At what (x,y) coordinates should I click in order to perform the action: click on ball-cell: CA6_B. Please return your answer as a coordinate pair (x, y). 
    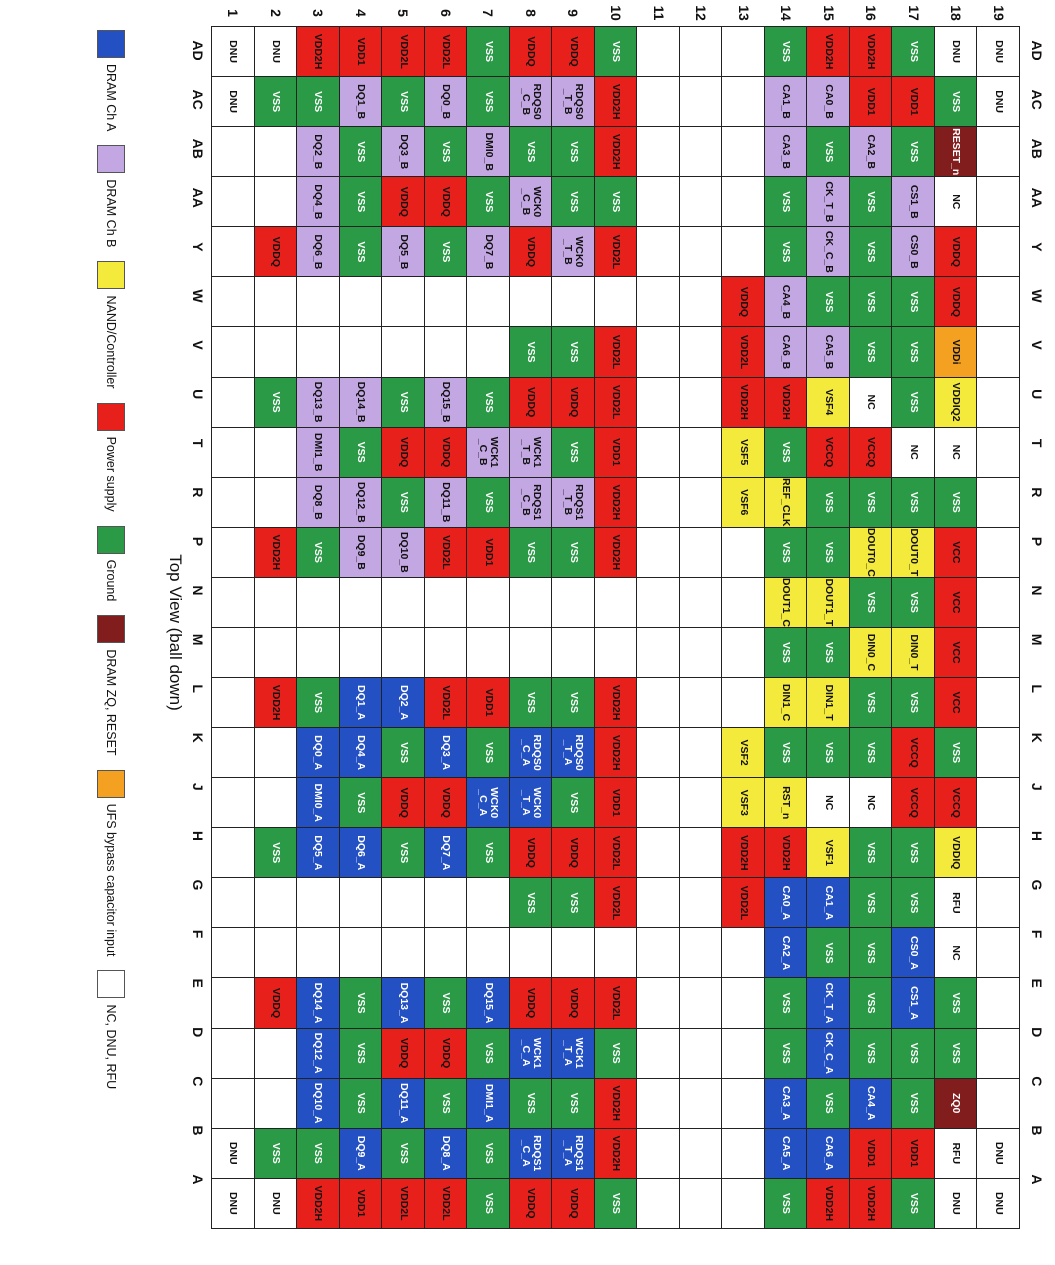
    Looking at the image, I should click on (785, 352).